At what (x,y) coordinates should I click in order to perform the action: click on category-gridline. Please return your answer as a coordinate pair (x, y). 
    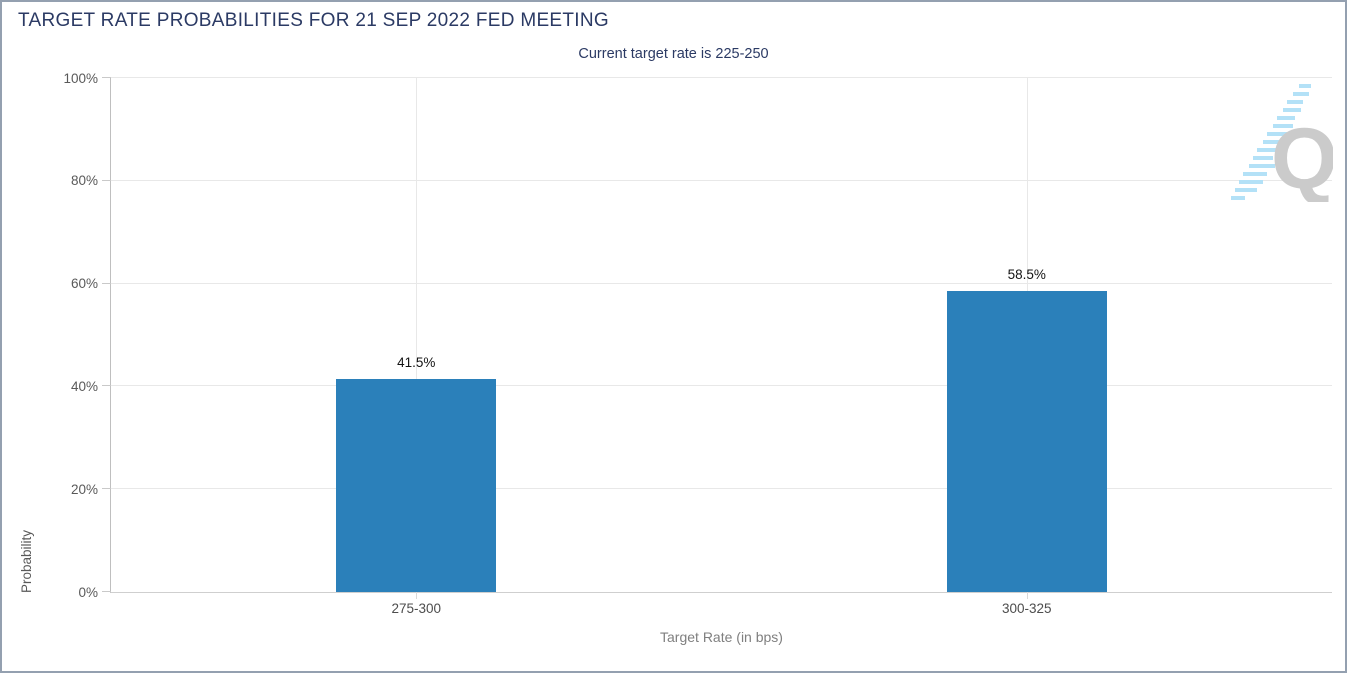
    Looking at the image, I should click on (417, 335).